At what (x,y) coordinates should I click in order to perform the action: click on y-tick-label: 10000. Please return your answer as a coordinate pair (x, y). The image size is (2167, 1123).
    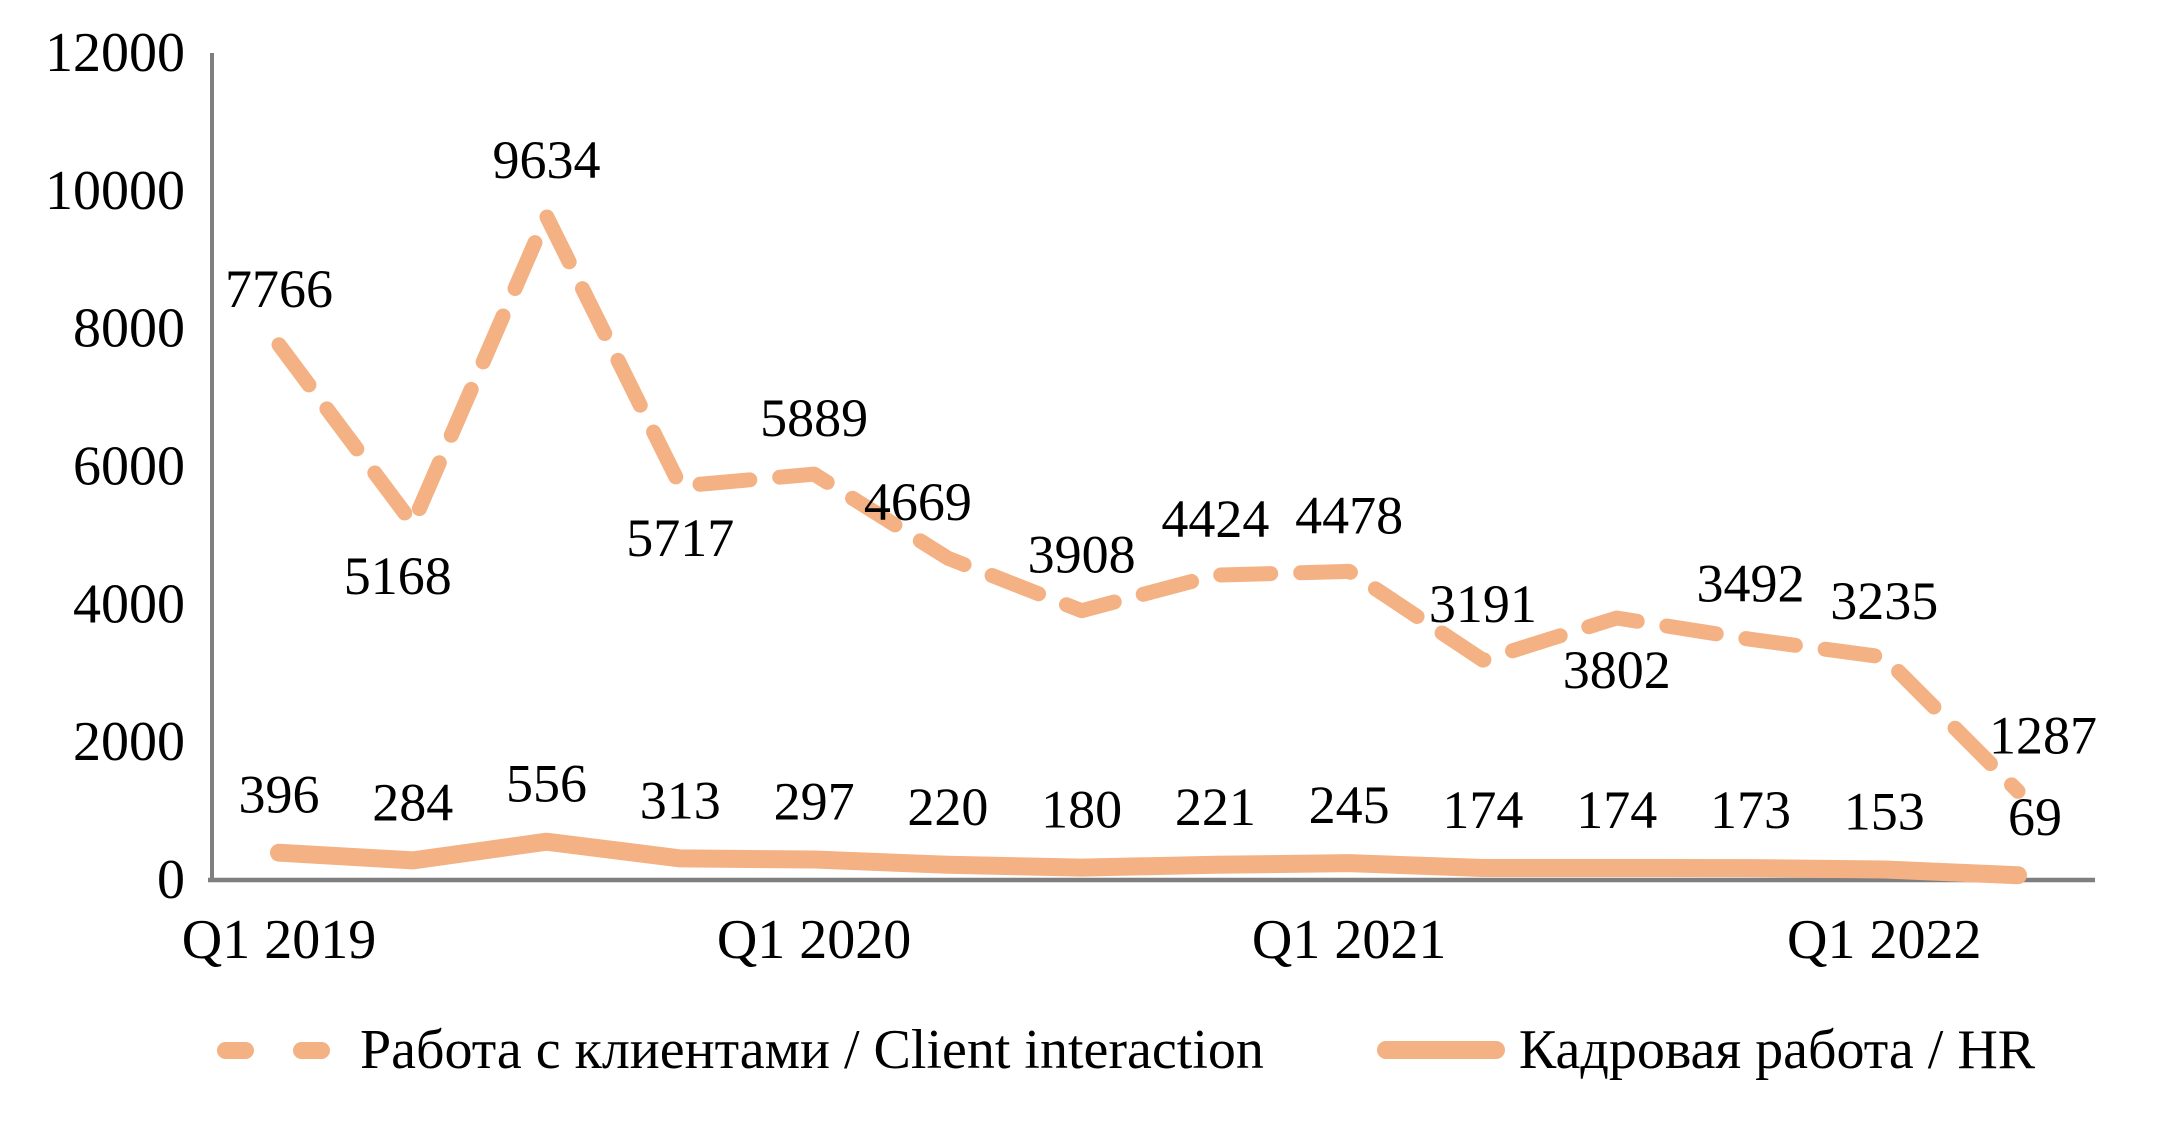
    Looking at the image, I should click on (115, 191).